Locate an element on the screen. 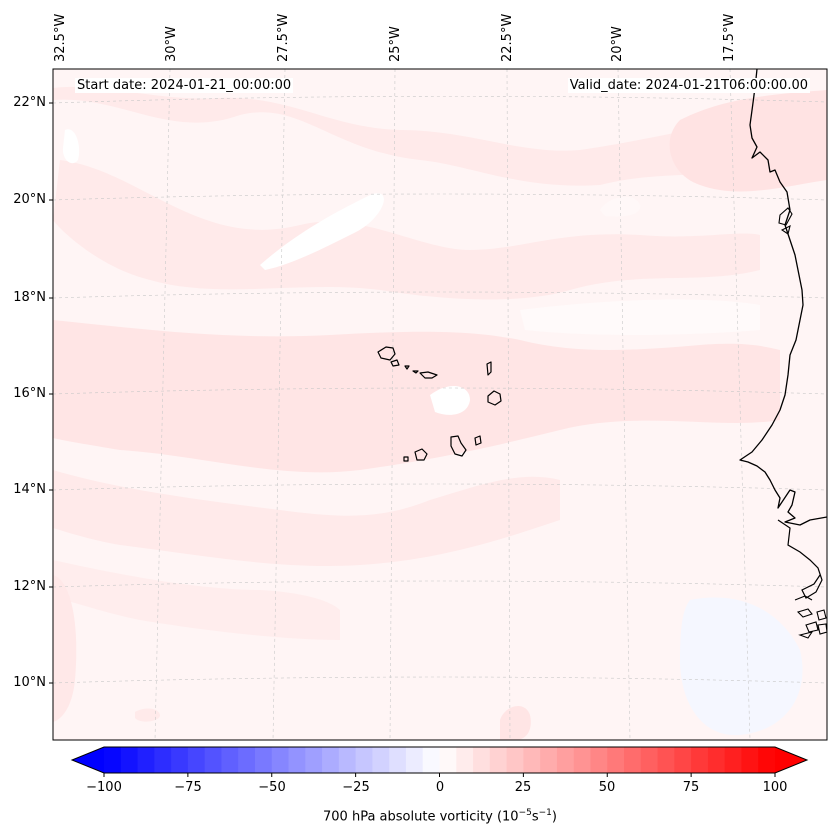 The width and height of the screenshot is (837, 839). lon-label-30w: 30°W is located at coordinates (171, 44).